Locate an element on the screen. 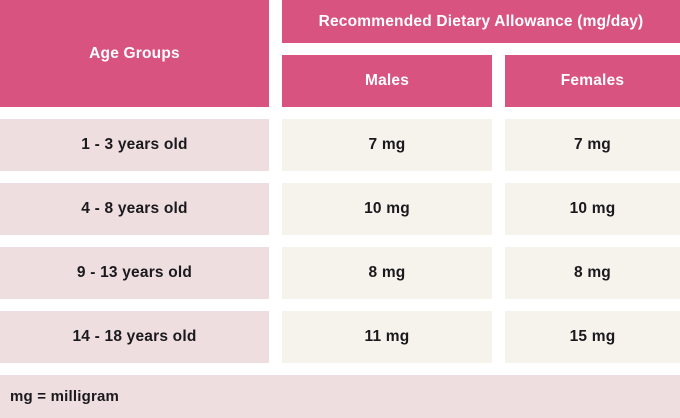 The height and width of the screenshot is (418, 680). females-value: 10 mg is located at coordinates (592, 208).